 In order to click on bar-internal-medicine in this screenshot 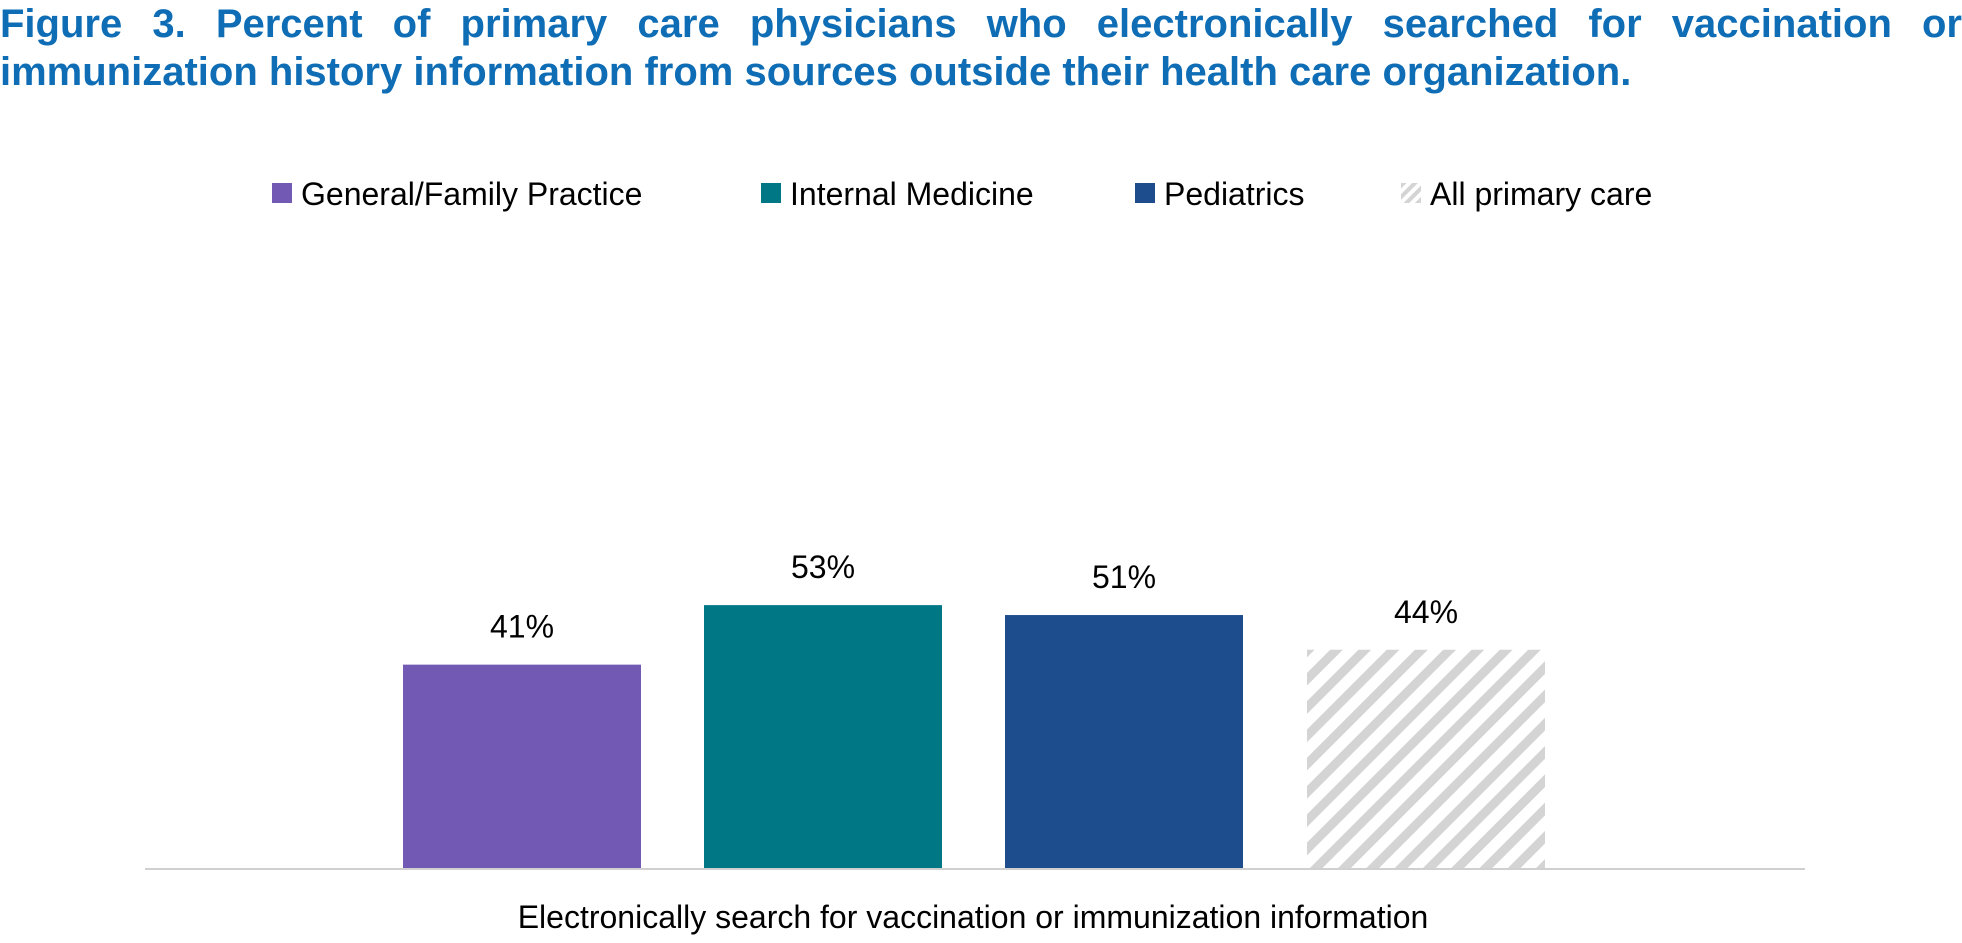, I will do `click(823, 736)`.